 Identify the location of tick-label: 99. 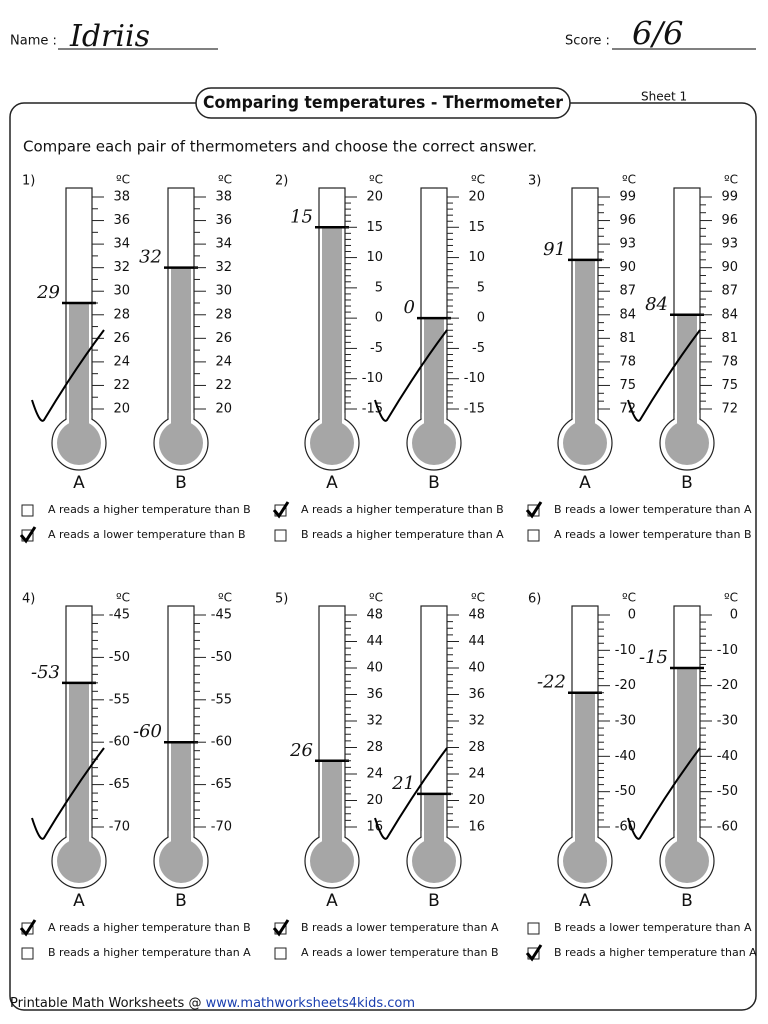
(729, 197).